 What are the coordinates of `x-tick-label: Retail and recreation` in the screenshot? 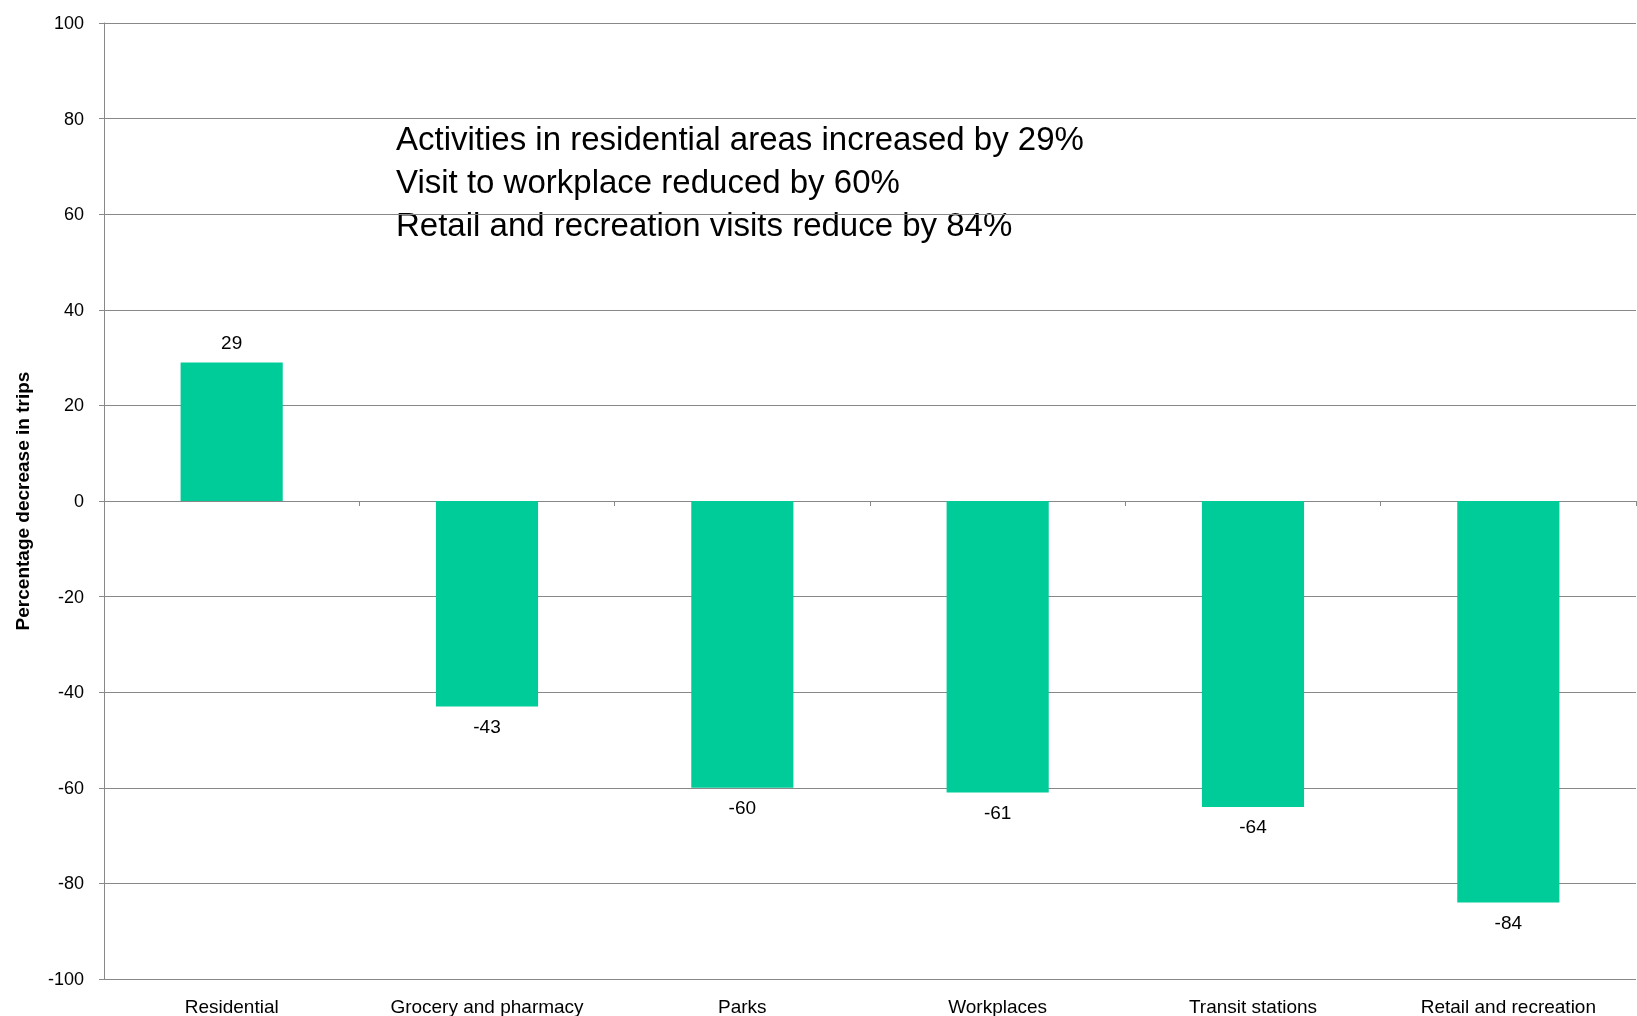 It's located at (1508, 1006).